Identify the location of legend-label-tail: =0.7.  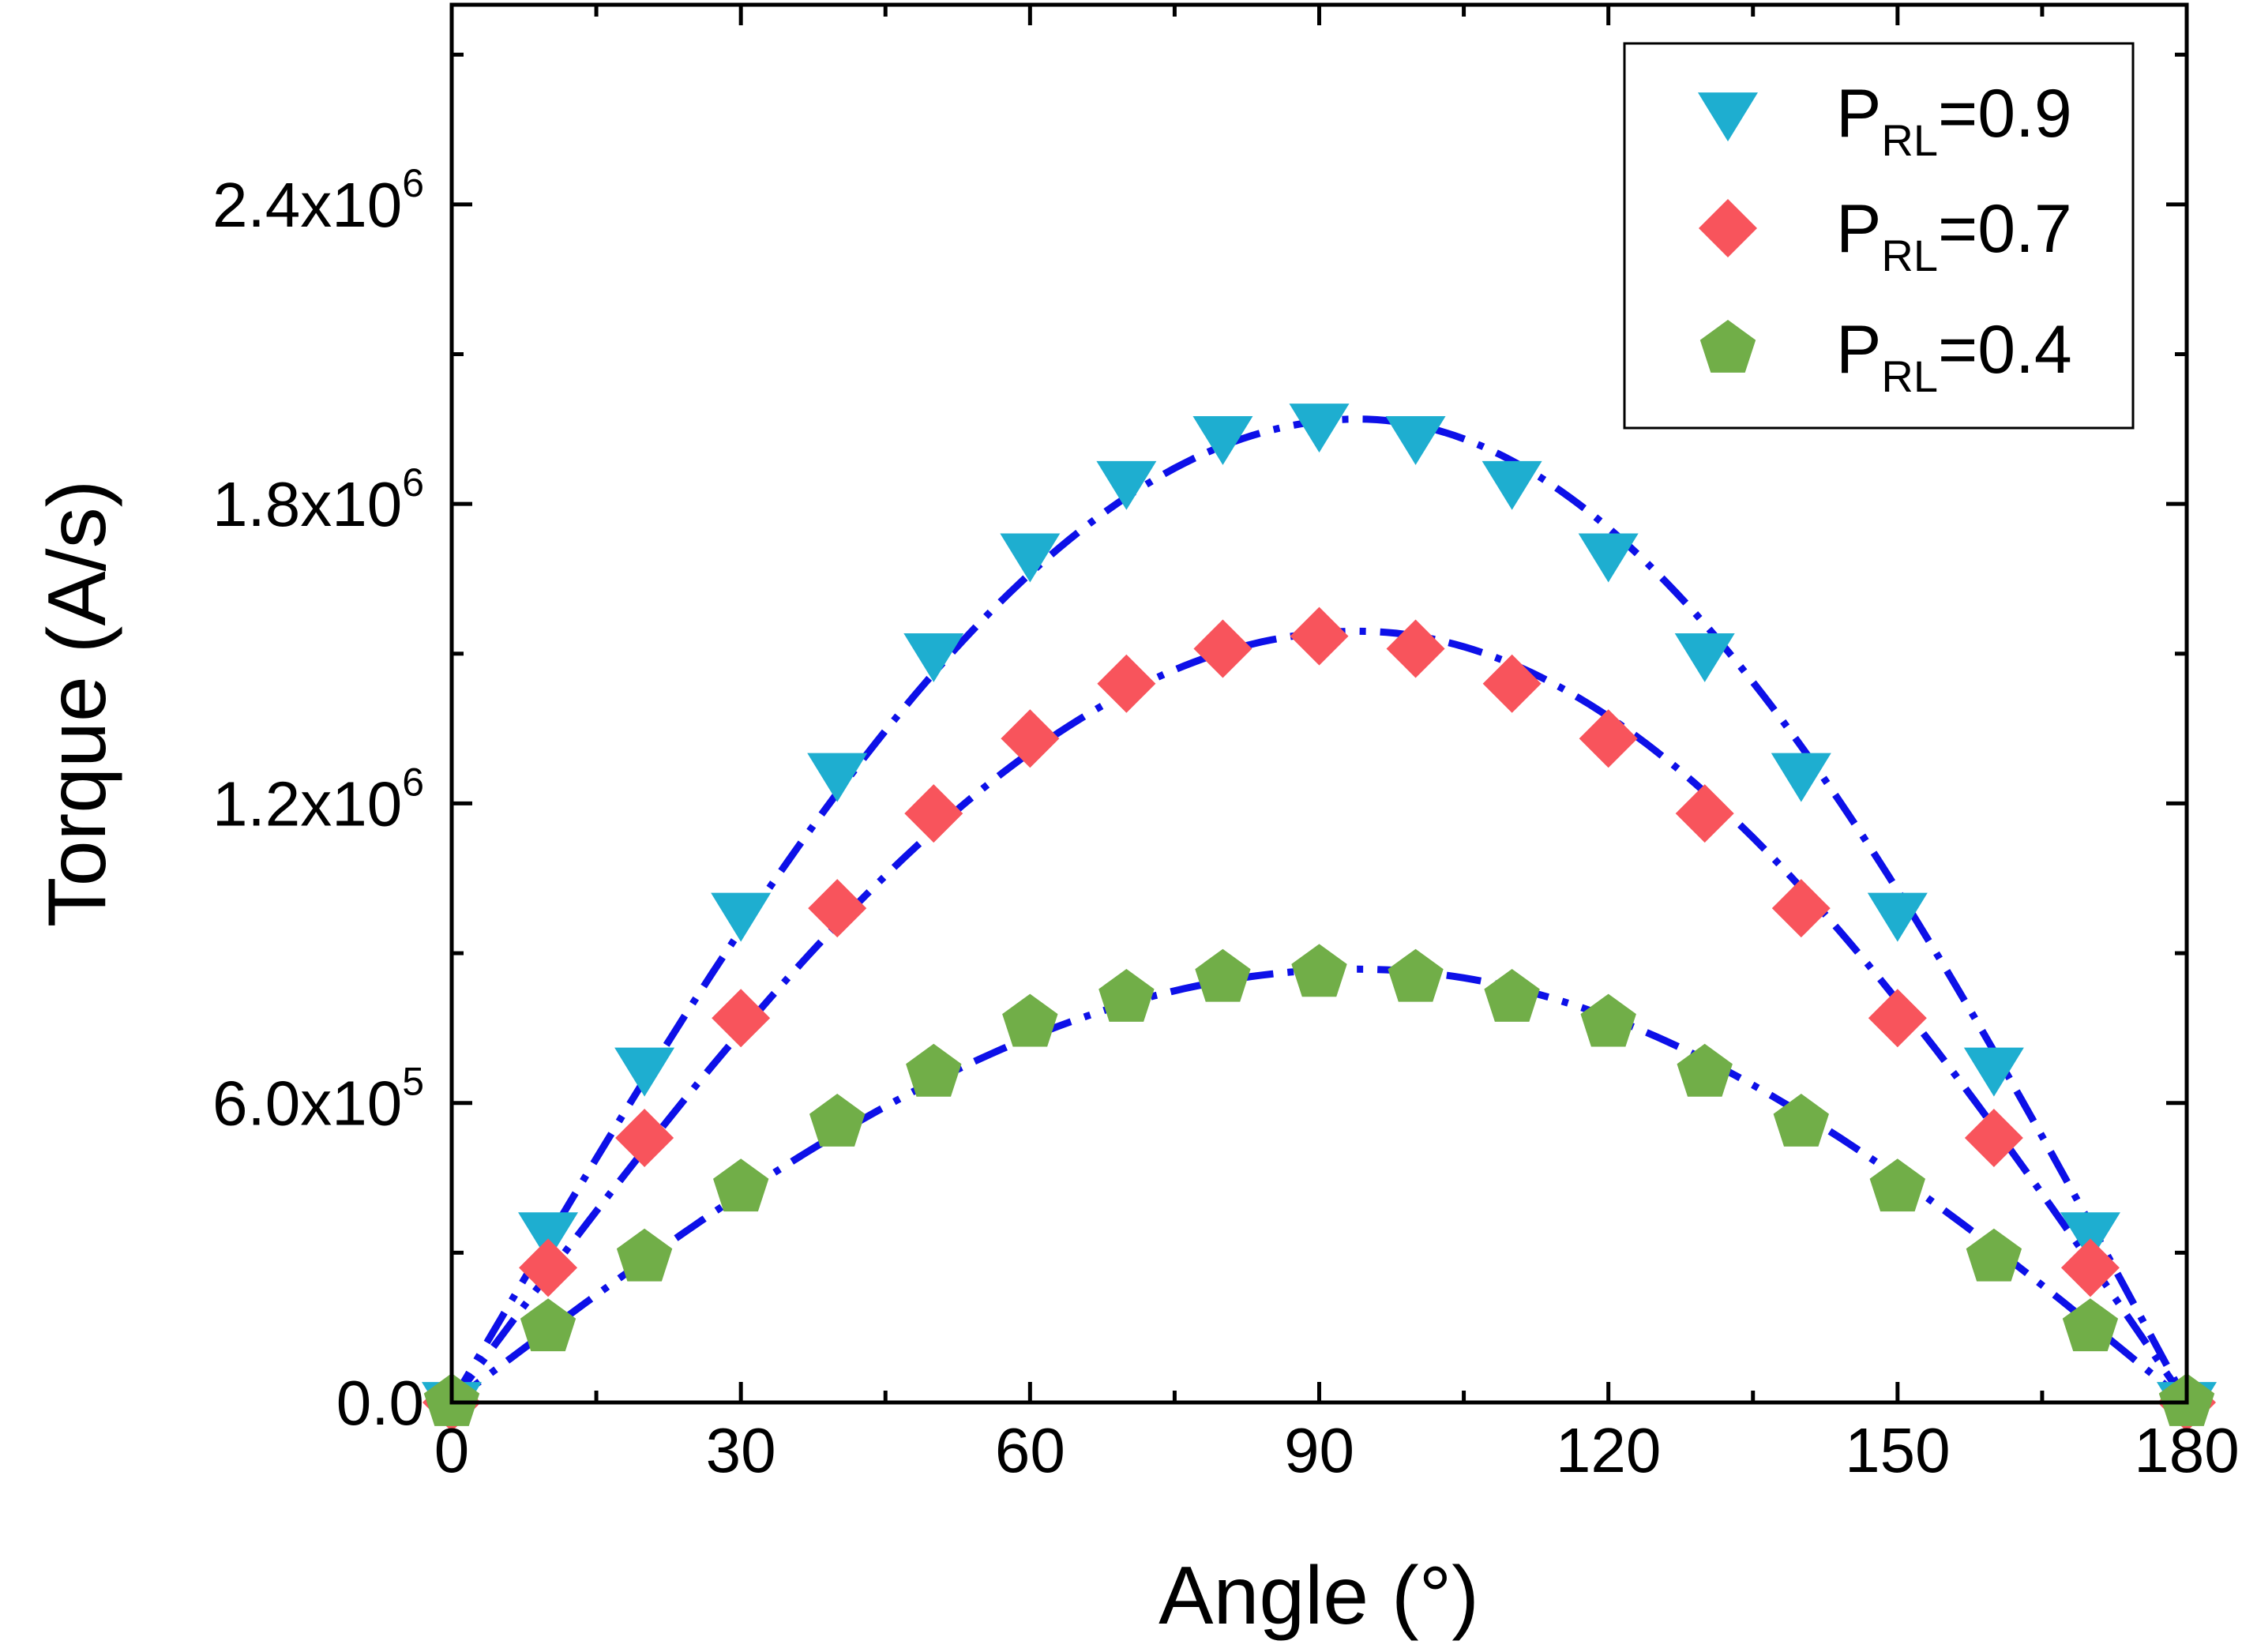
(2005, 229).